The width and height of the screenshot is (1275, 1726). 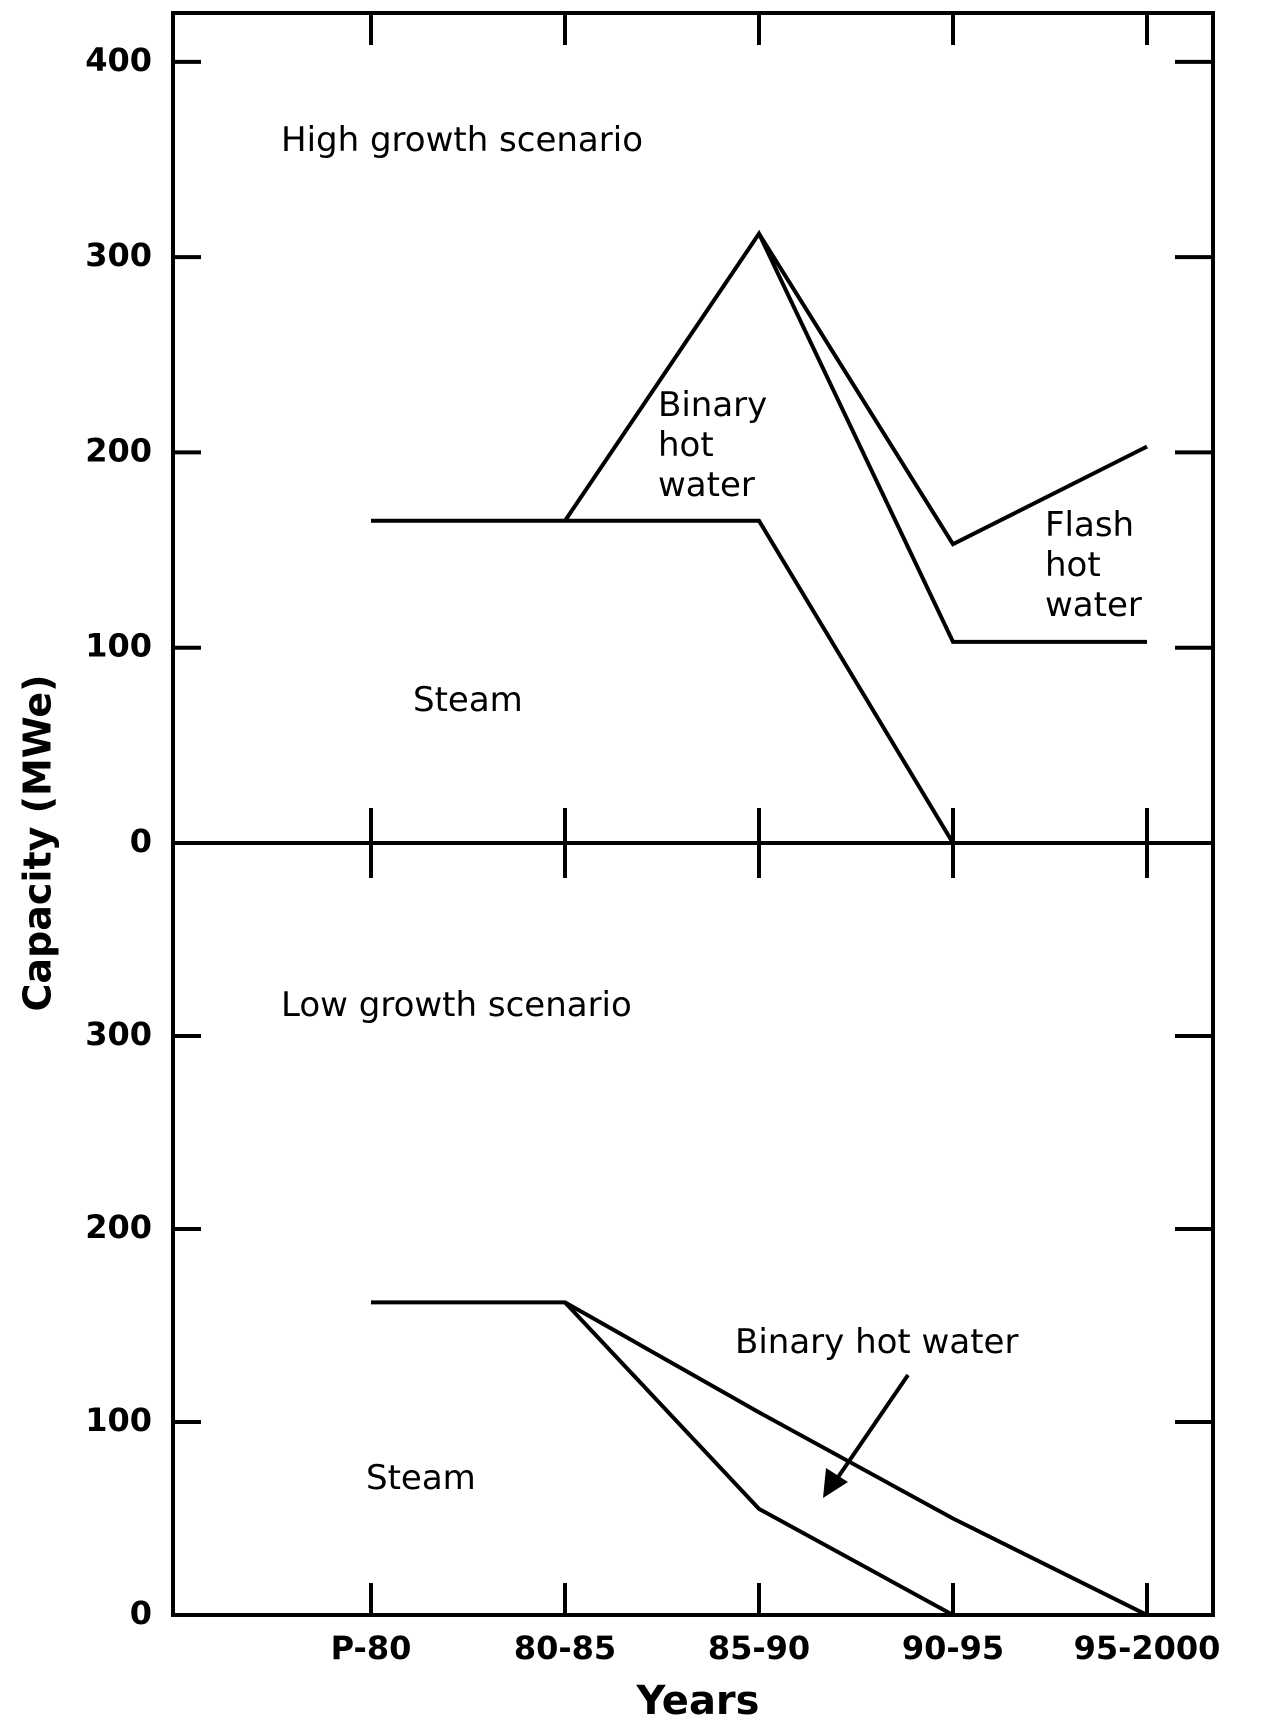 I want to click on panel-title: Low growth scenario, so click(x=456, y=1005).